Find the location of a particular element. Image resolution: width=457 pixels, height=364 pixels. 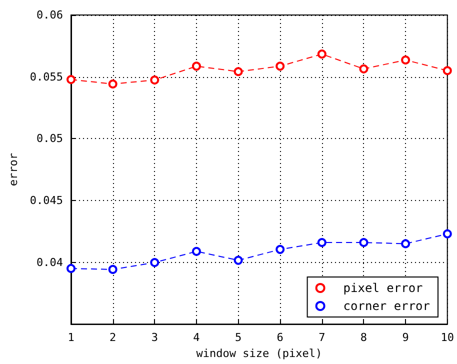

y-tick-label: 0.06 is located at coordinates (50, 15).